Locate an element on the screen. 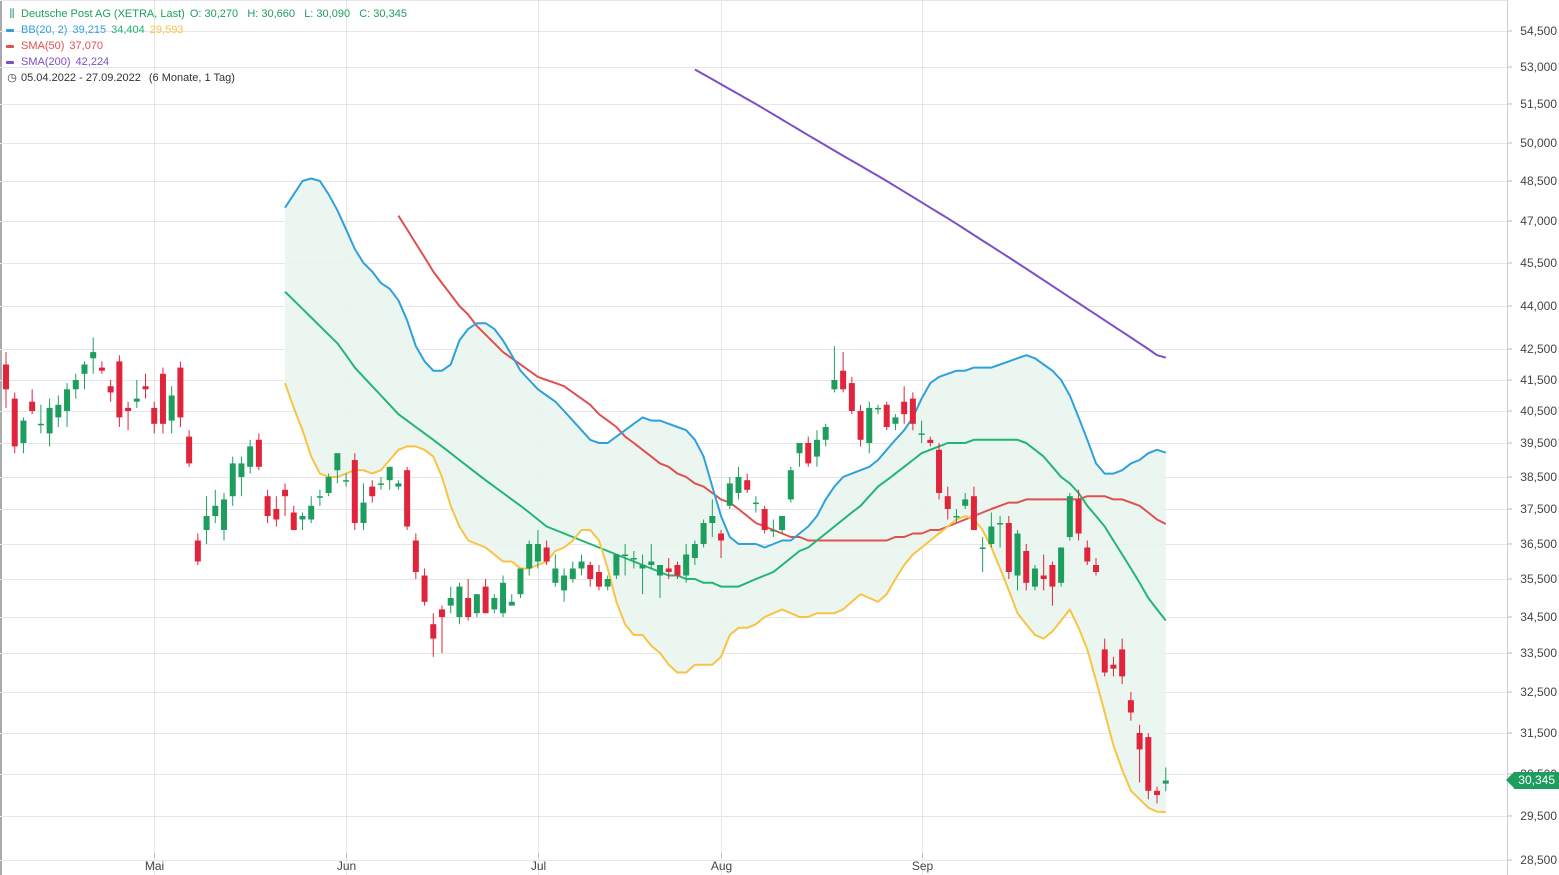  x-tick-label: Aug is located at coordinates (721, 866).